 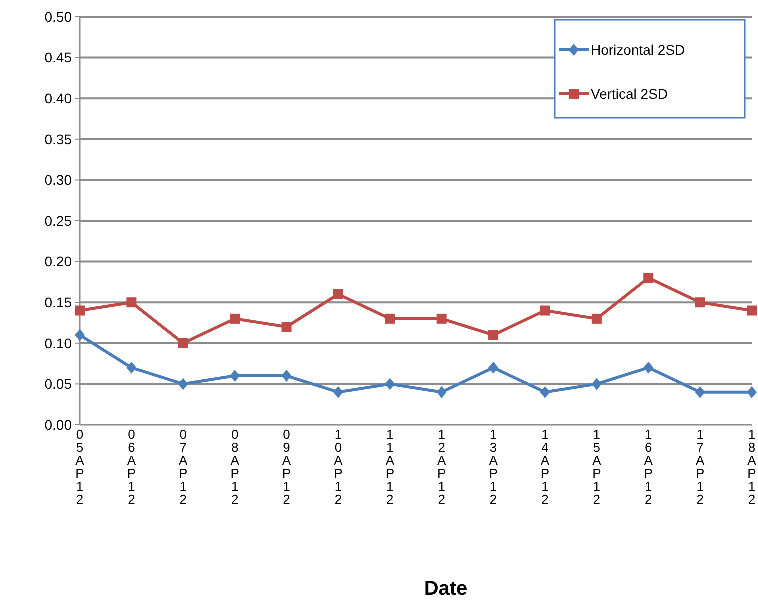 What do you see at coordinates (638, 50) in the screenshot?
I see `legend-label: Horizontal 2SD` at bounding box center [638, 50].